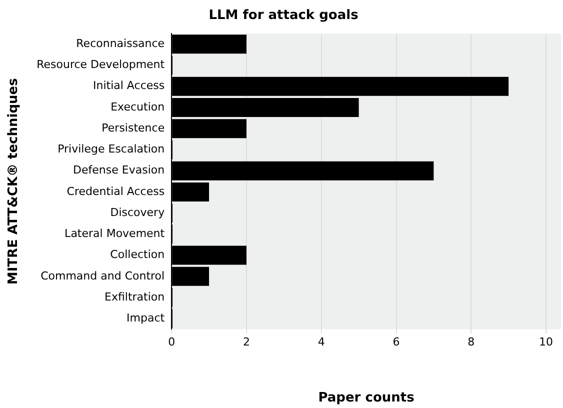 The width and height of the screenshot is (563, 408). Describe the element at coordinates (120, 43) in the screenshot. I see `y-tick-label: Reconnaissance` at that location.